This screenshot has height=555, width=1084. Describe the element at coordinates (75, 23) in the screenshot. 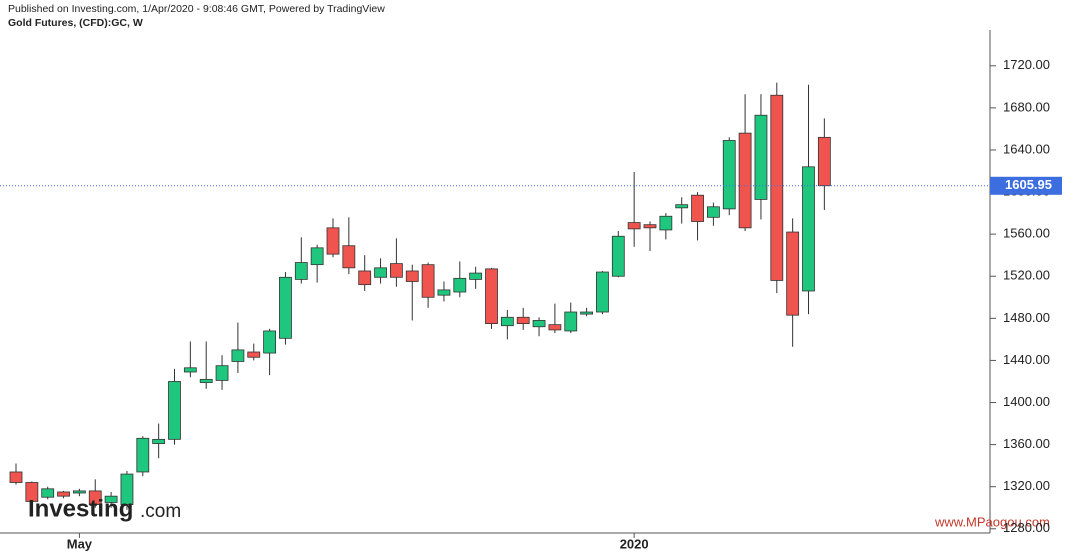

I see `symbol-title: Gold Futures, (CFD):GC, W` at that location.